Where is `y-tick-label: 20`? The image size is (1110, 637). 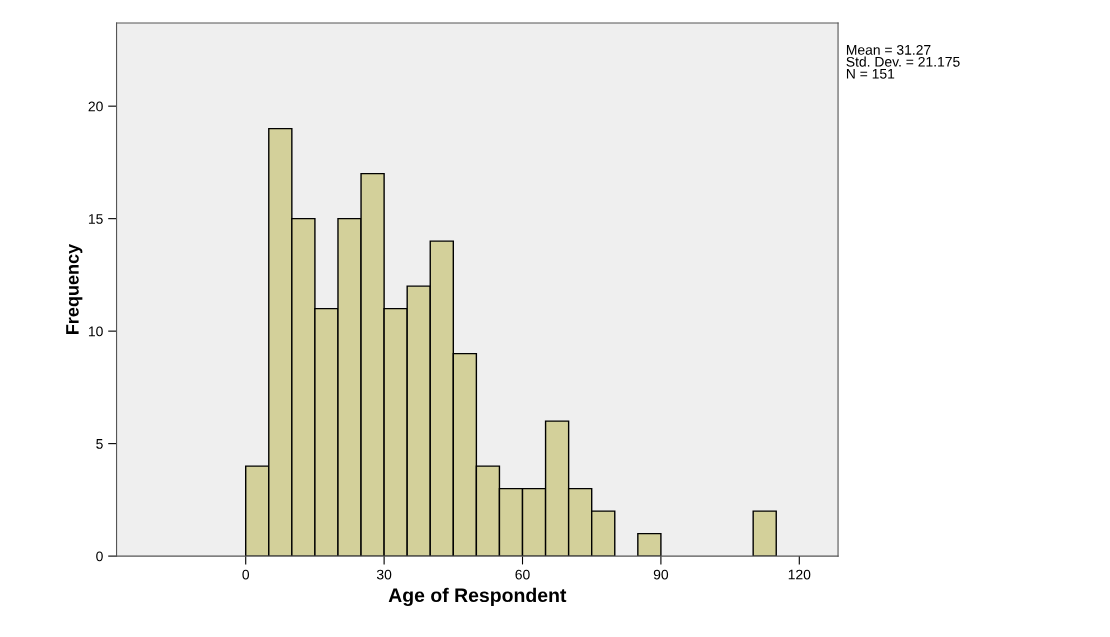 y-tick-label: 20 is located at coordinates (95, 106).